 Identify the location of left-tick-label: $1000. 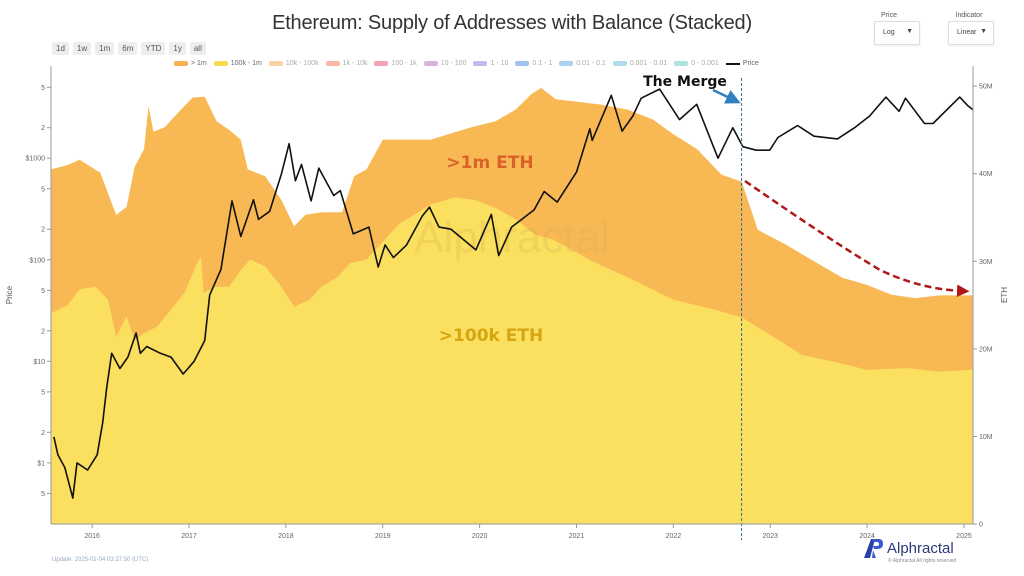
(36, 159).